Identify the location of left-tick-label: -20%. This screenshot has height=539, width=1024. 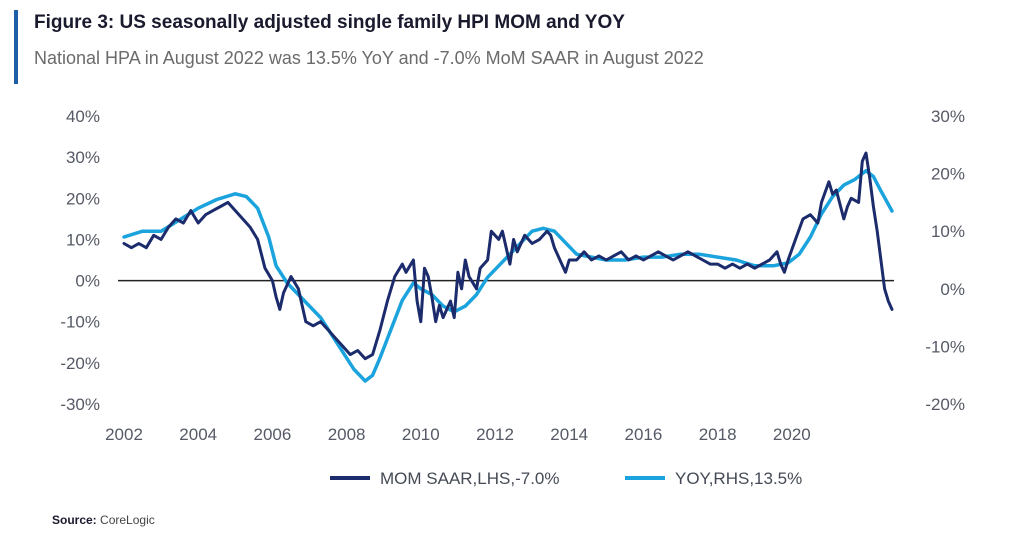
(80, 363).